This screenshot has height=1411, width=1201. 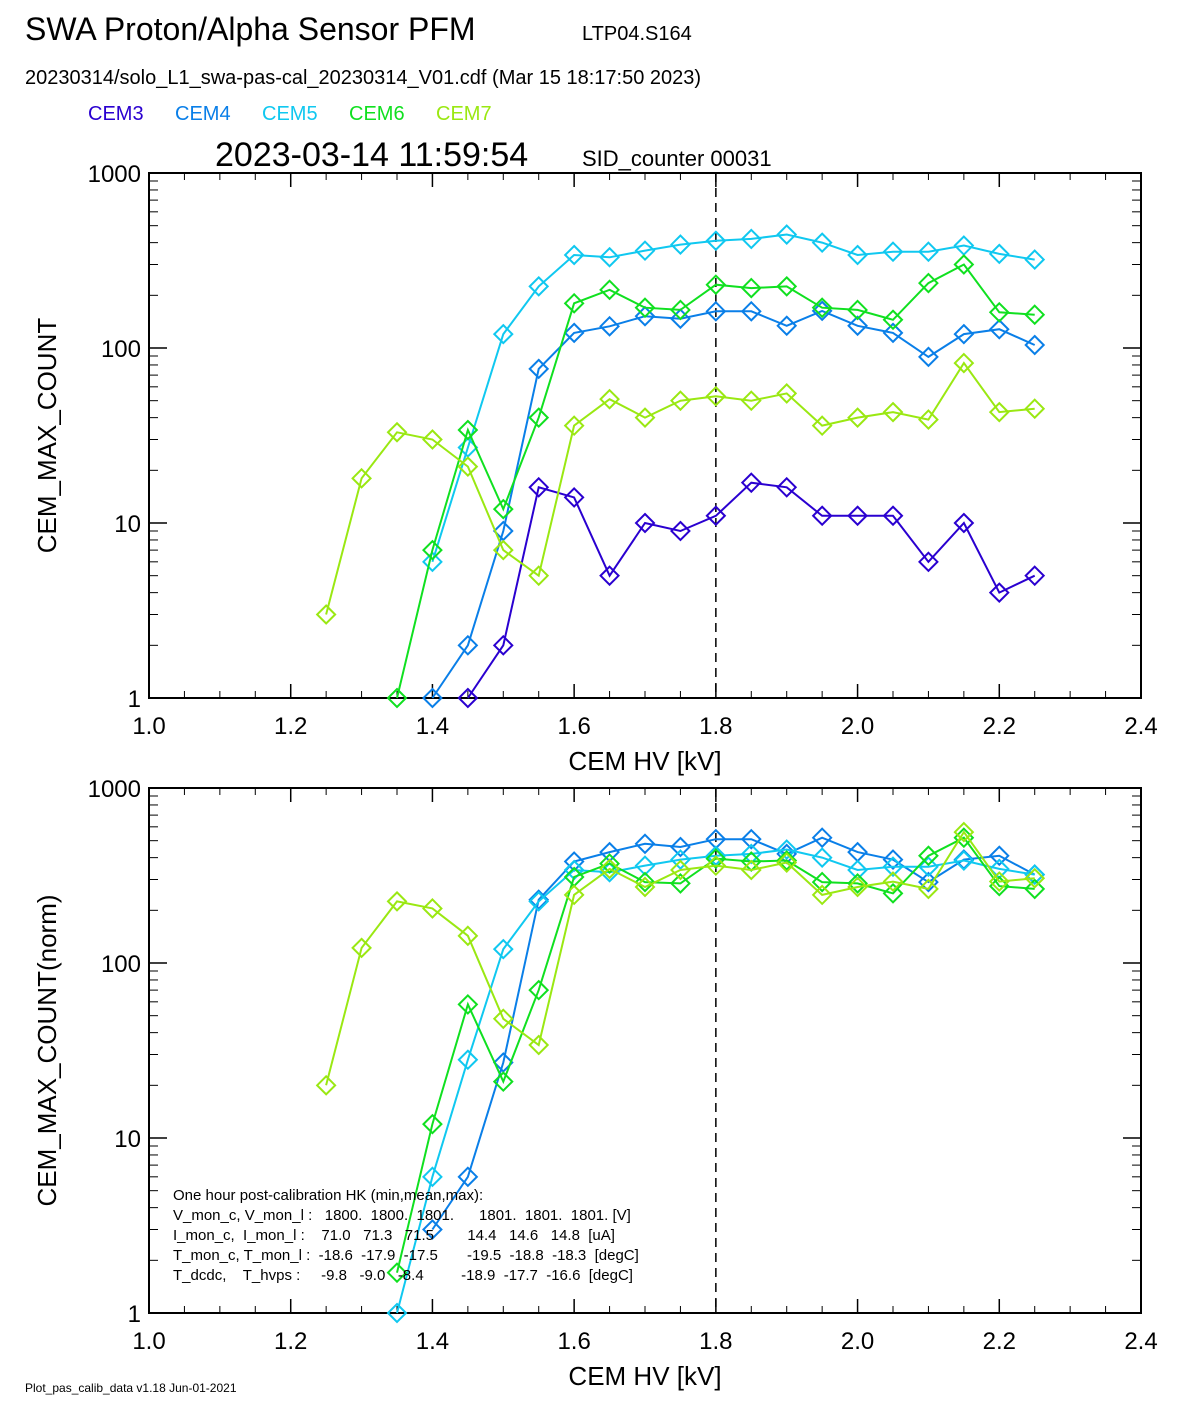 What do you see at coordinates (290, 114) in the screenshot?
I see `legend-entry: CEM5` at bounding box center [290, 114].